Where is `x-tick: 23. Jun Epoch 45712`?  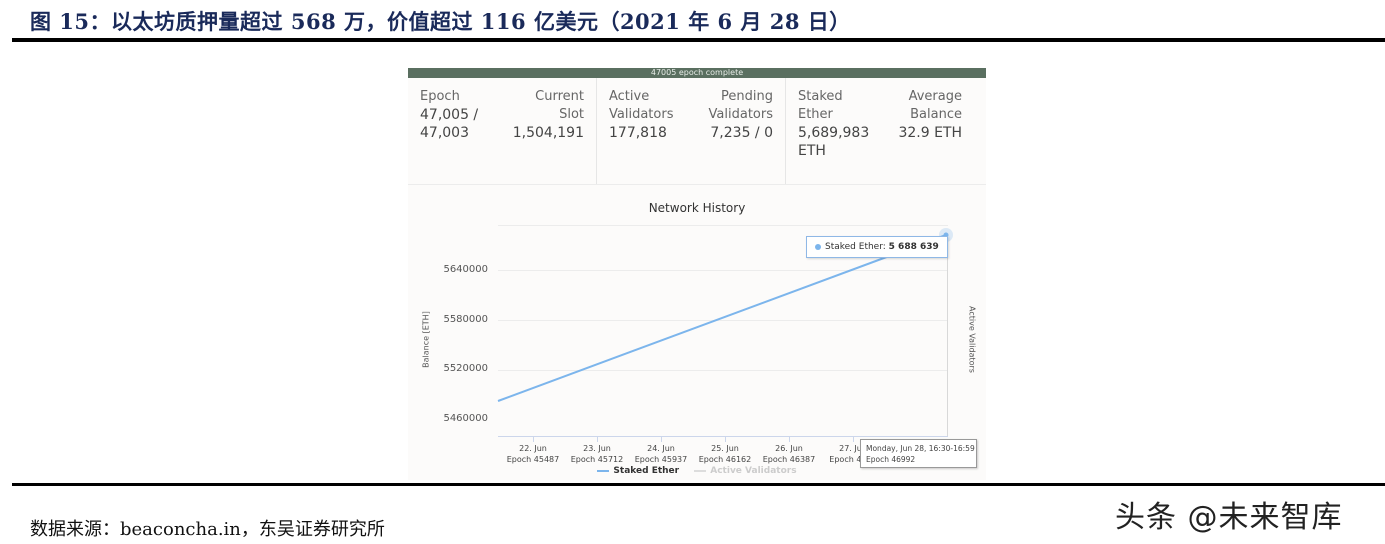 x-tick: 23. Jun Epoch 45712 is located at coordinates (597, 454).